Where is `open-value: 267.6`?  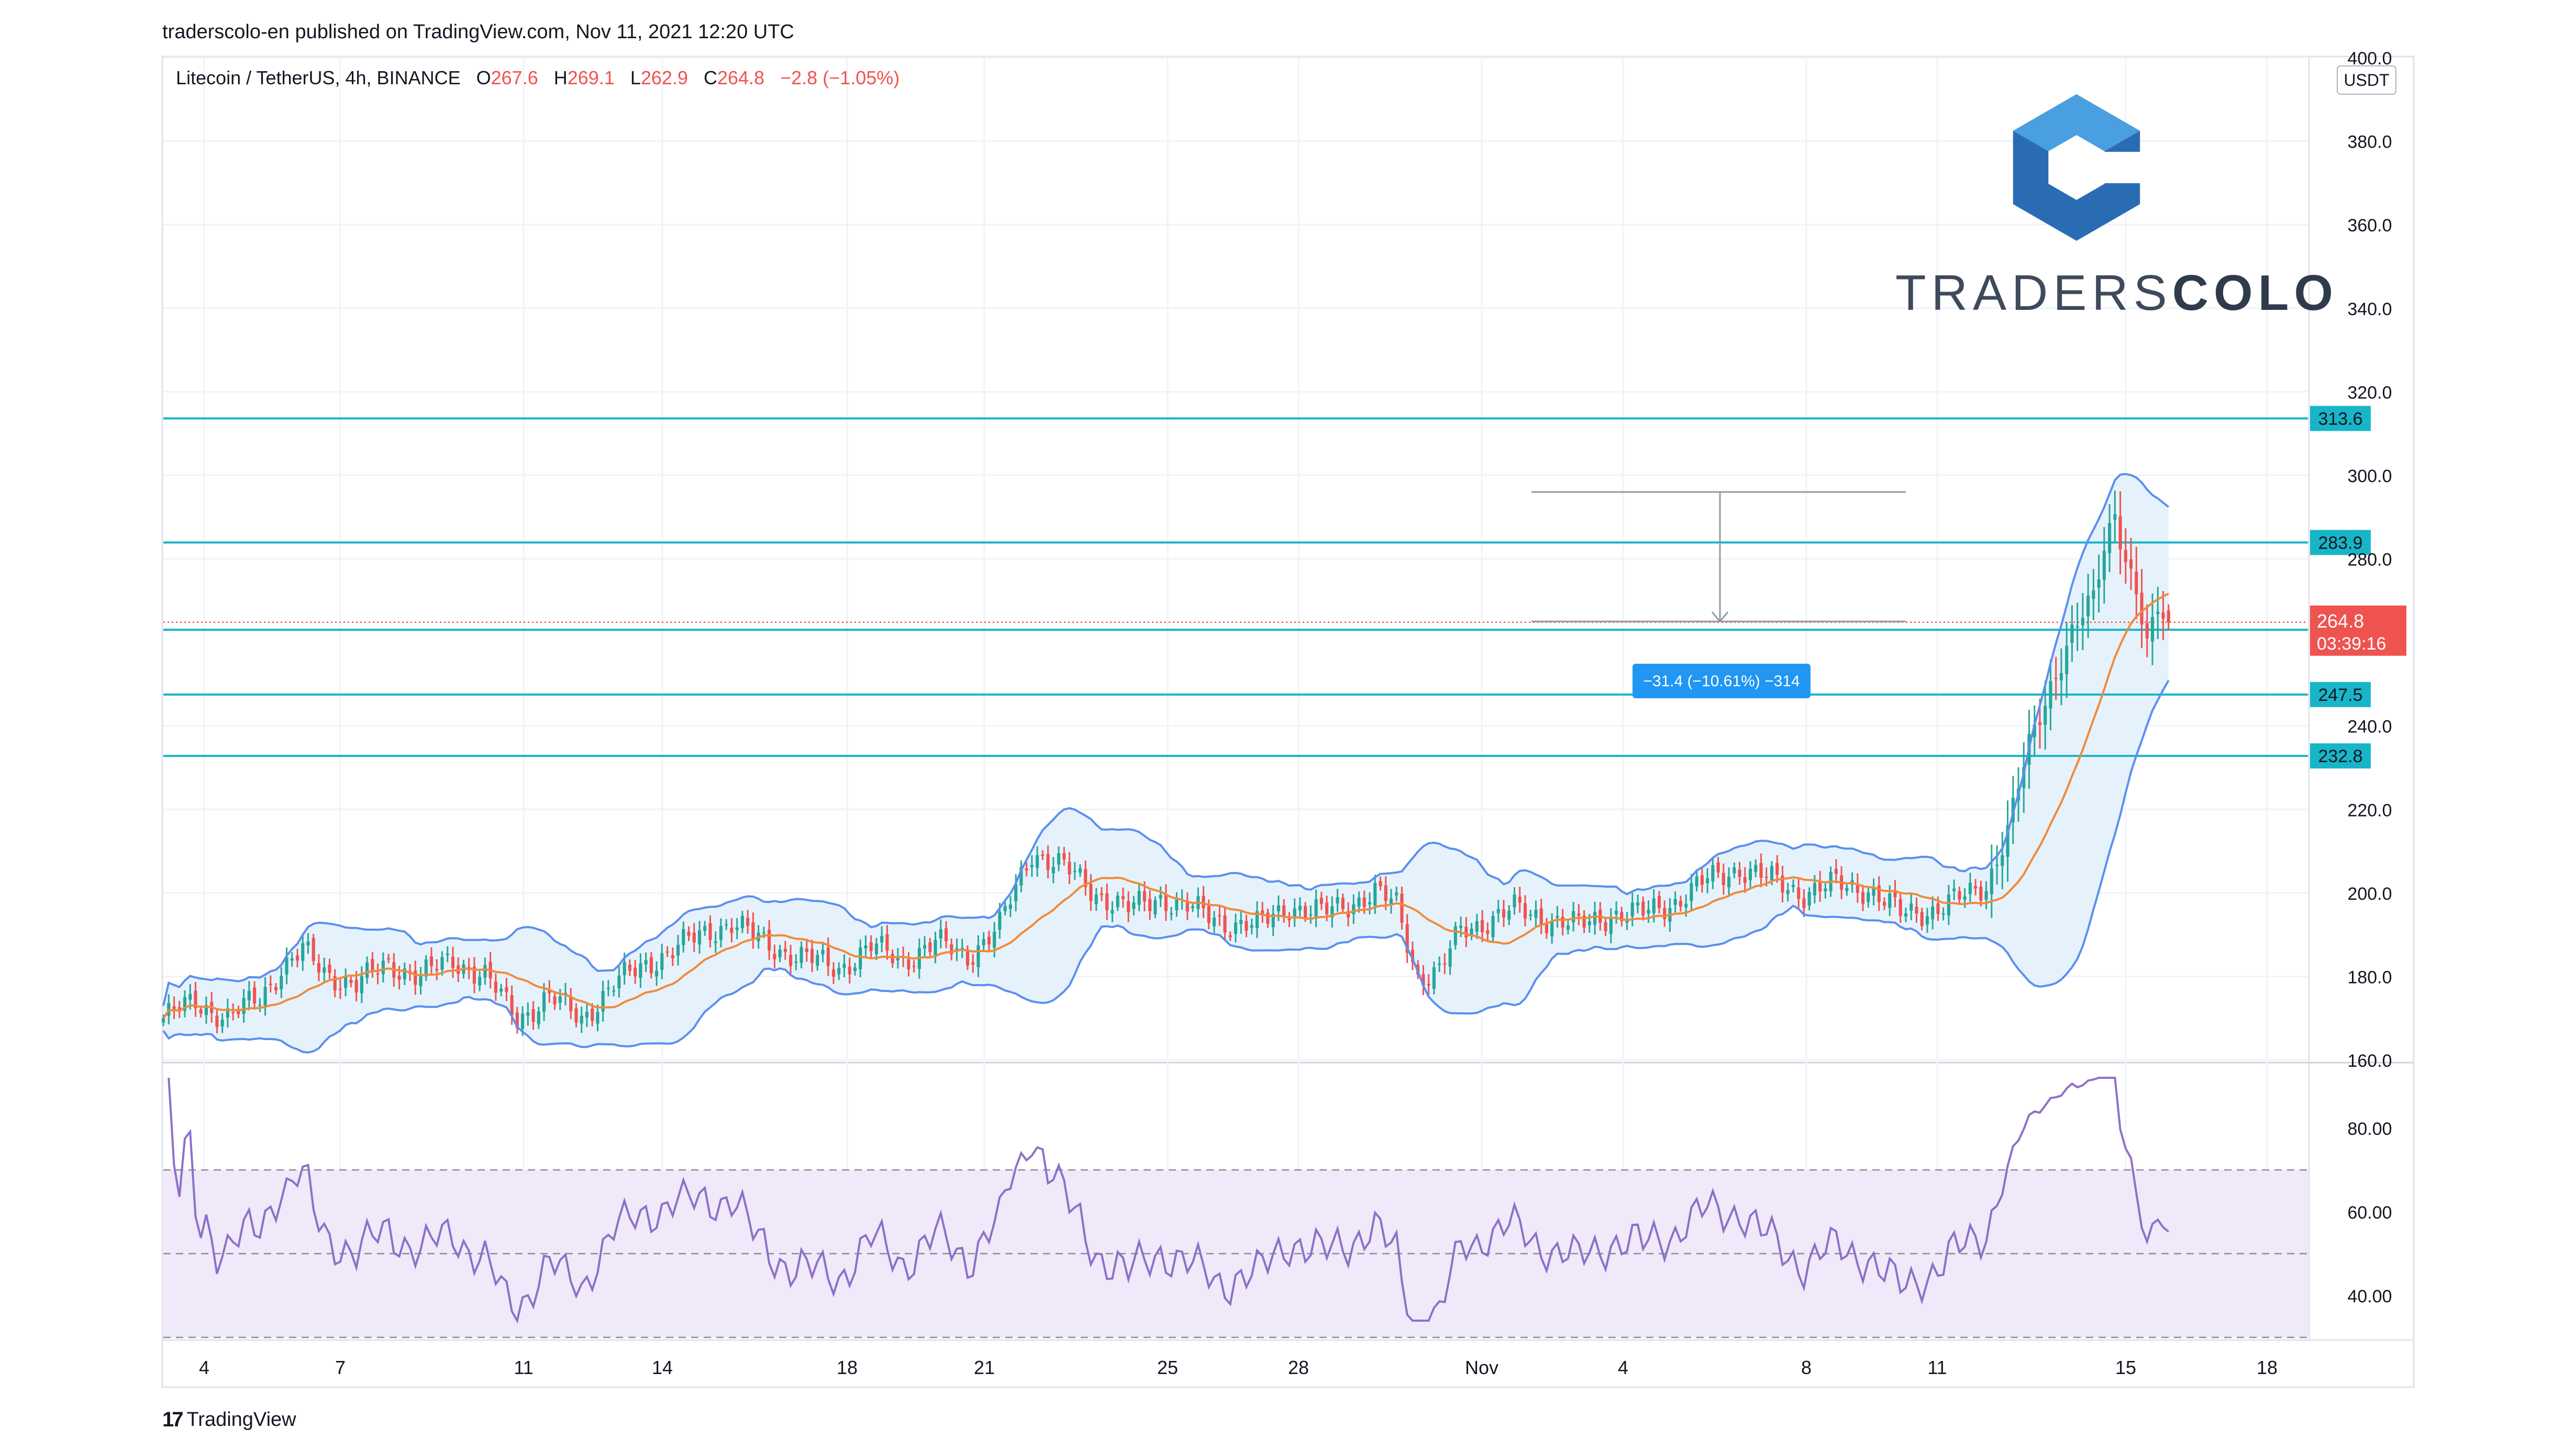
open-value: 267.6 is located at coordinates (514, 77).